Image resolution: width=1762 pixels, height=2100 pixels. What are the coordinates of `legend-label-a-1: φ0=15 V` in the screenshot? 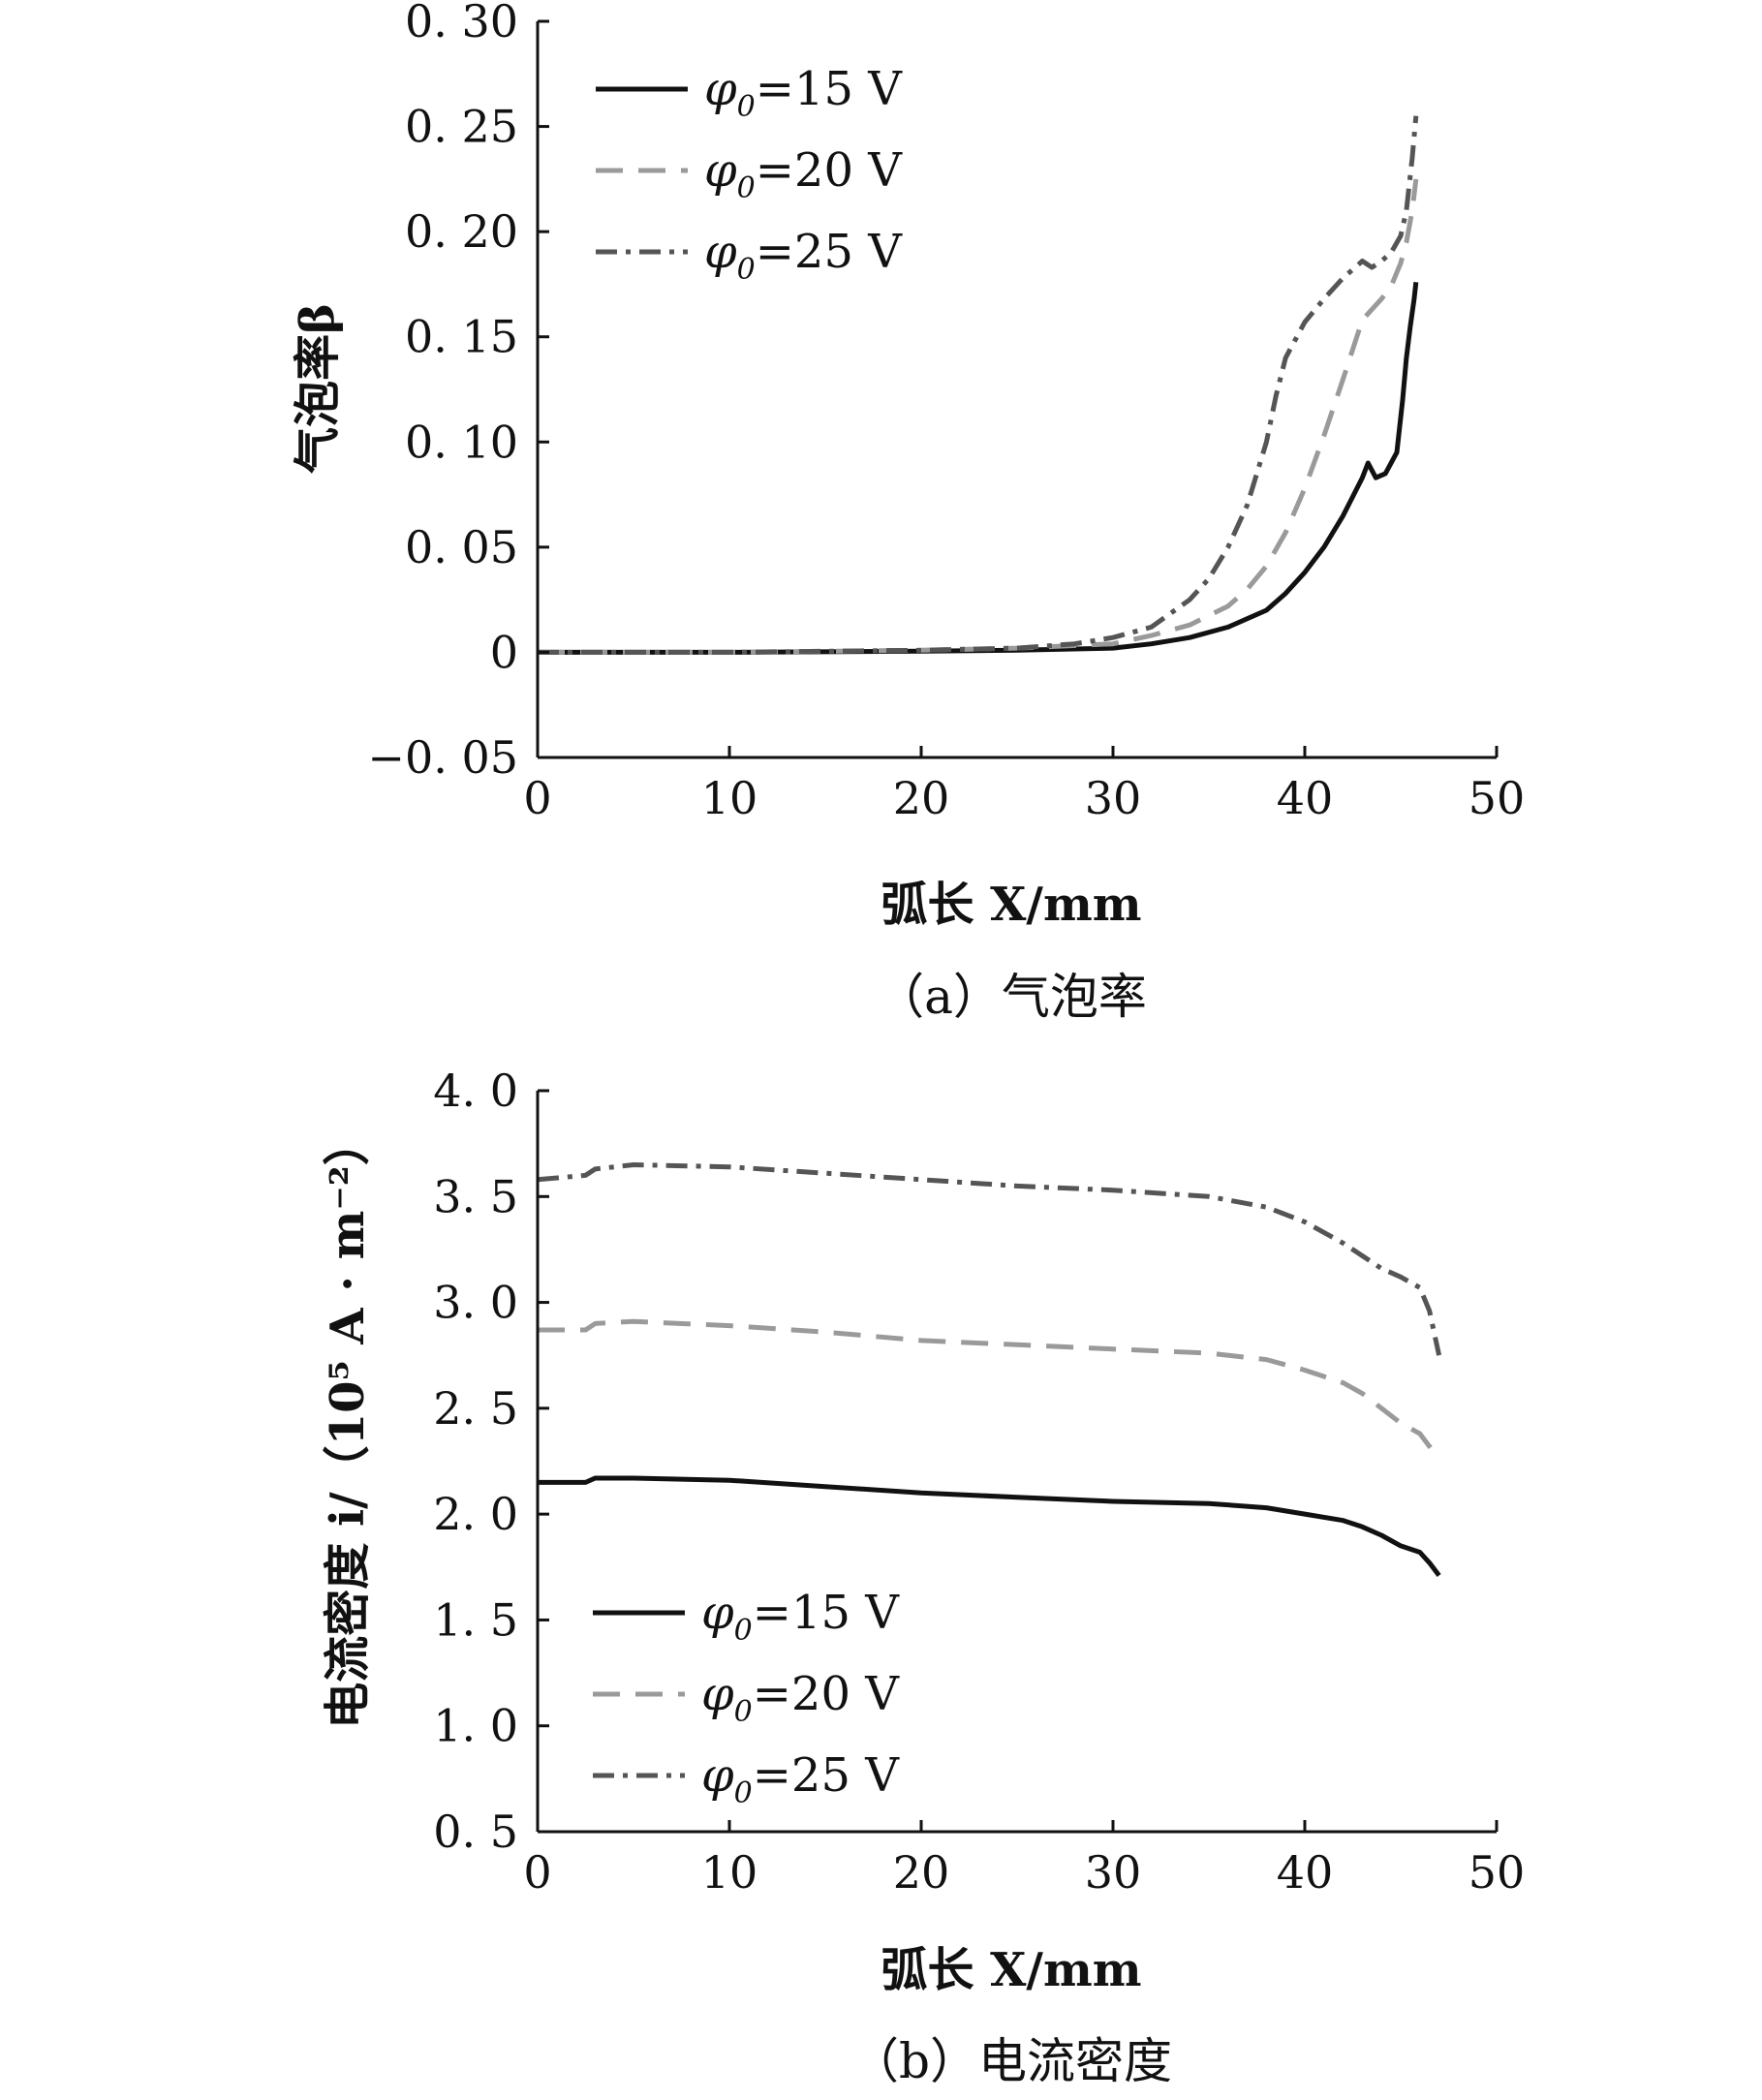 It's located at (803, 93).